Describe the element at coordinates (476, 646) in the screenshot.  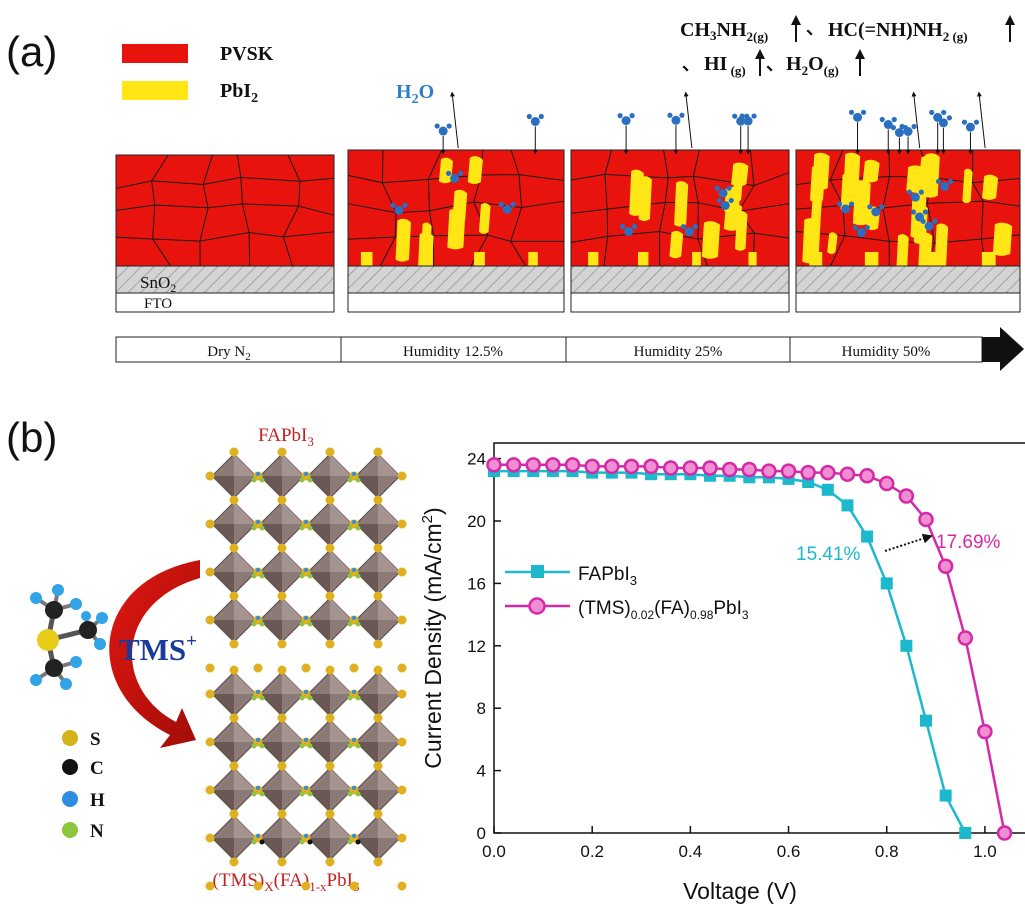
I see `y-tick-label: 12` at that location.